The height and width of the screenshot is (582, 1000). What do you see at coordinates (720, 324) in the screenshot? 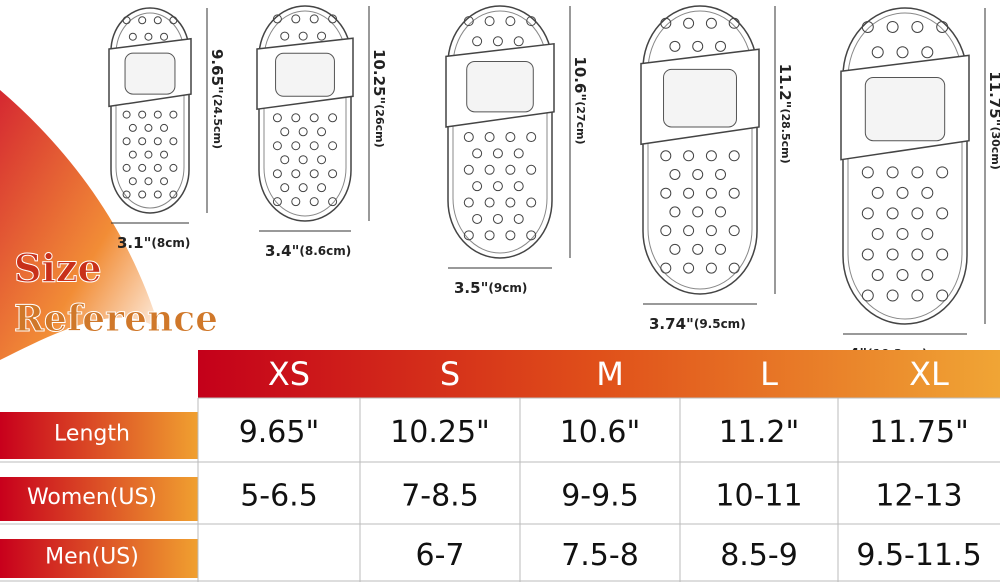
I see `width-cm: (9.5cm)` at bounding box center [720, 324].